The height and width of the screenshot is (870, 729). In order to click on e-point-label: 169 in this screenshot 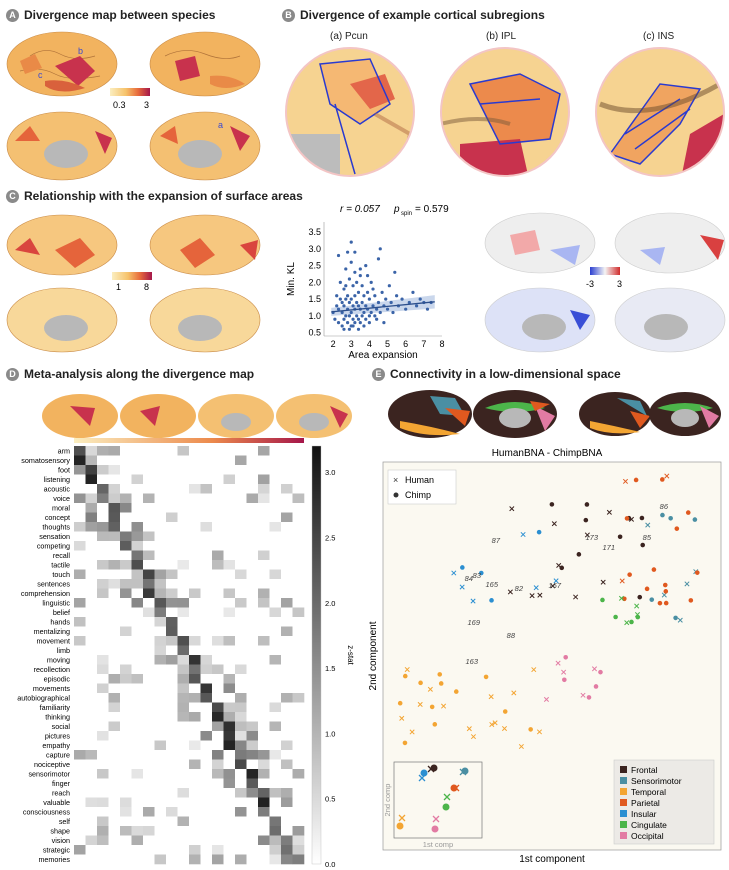, I will do `click(473, 622)`.